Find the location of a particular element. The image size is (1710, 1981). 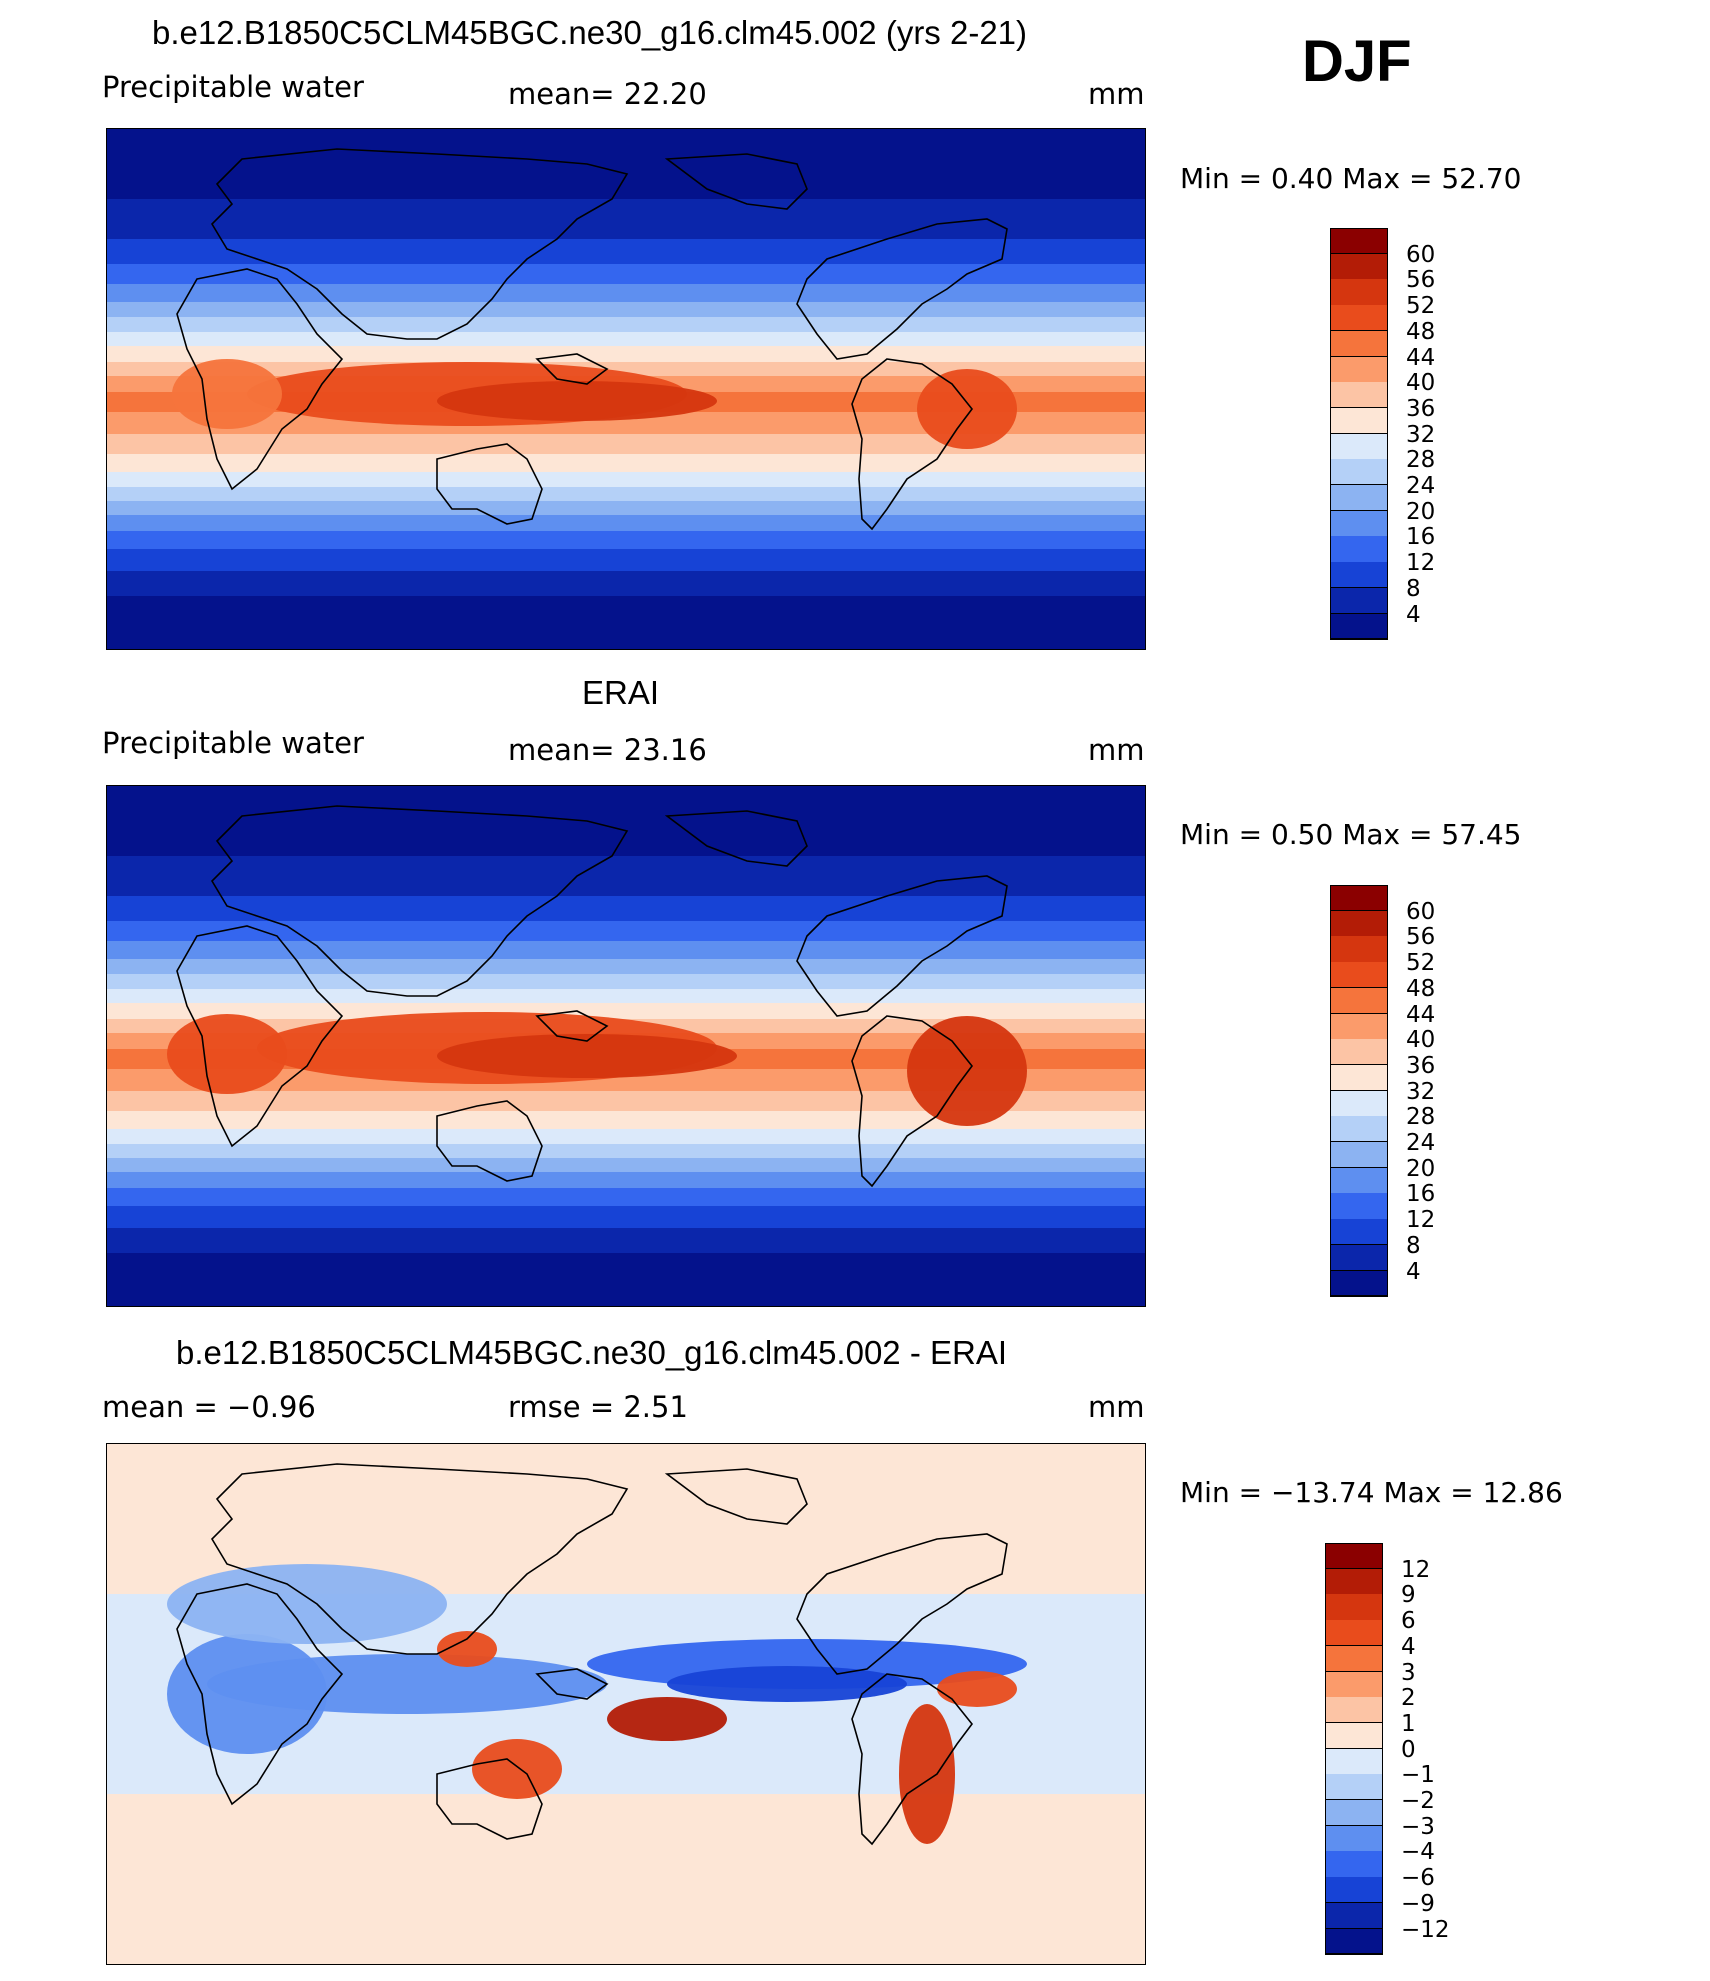

panel3-minmax: Min = −13.74 Max = 12.86 is located at coordinates (1371, 1492).